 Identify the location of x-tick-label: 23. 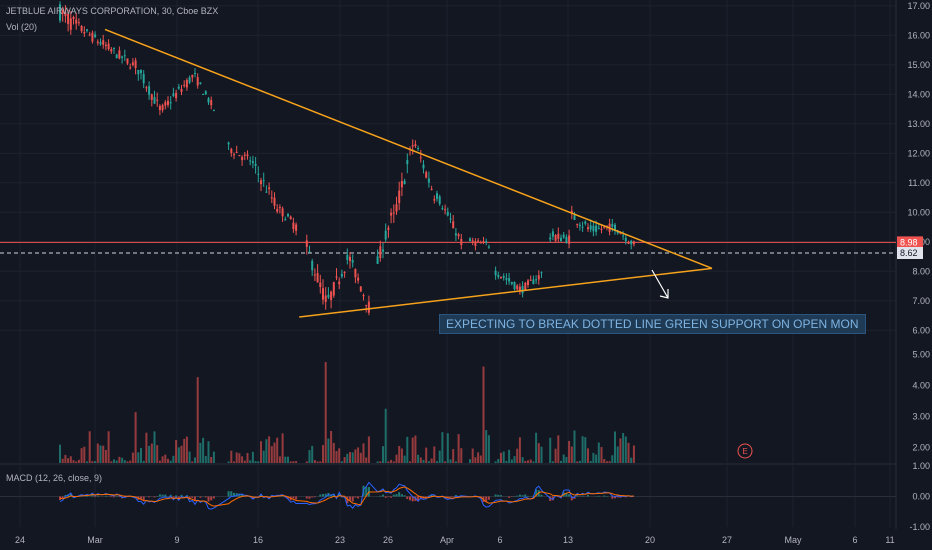
(340, 540).